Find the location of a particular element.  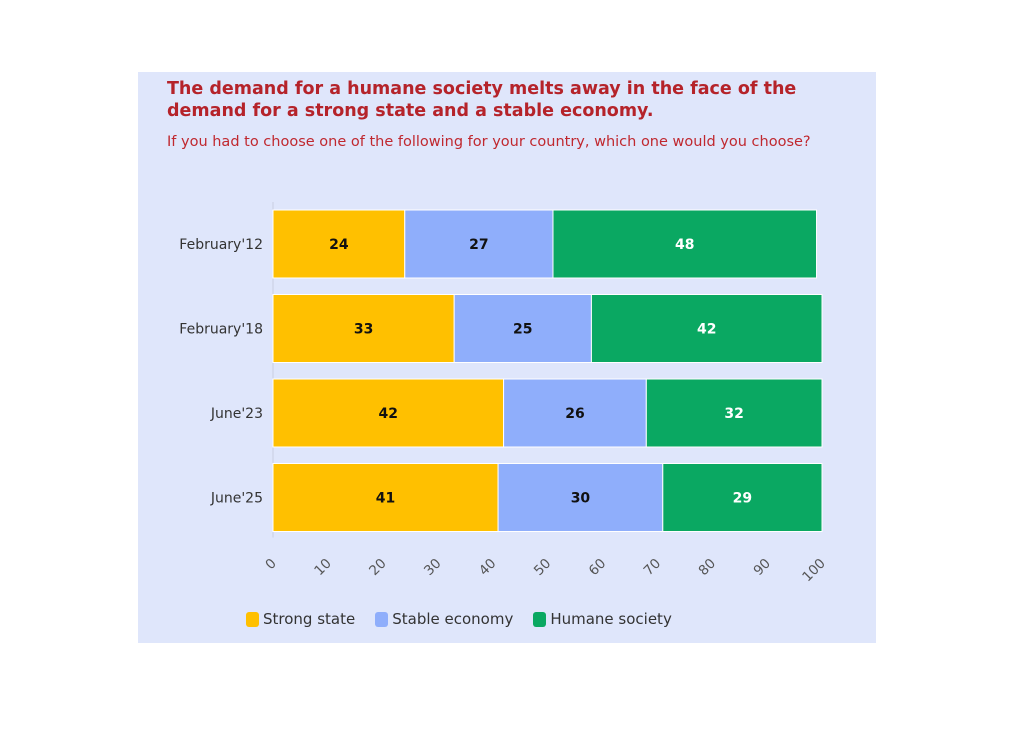

legend-item: Strong state is located at coordinates (300, 619).